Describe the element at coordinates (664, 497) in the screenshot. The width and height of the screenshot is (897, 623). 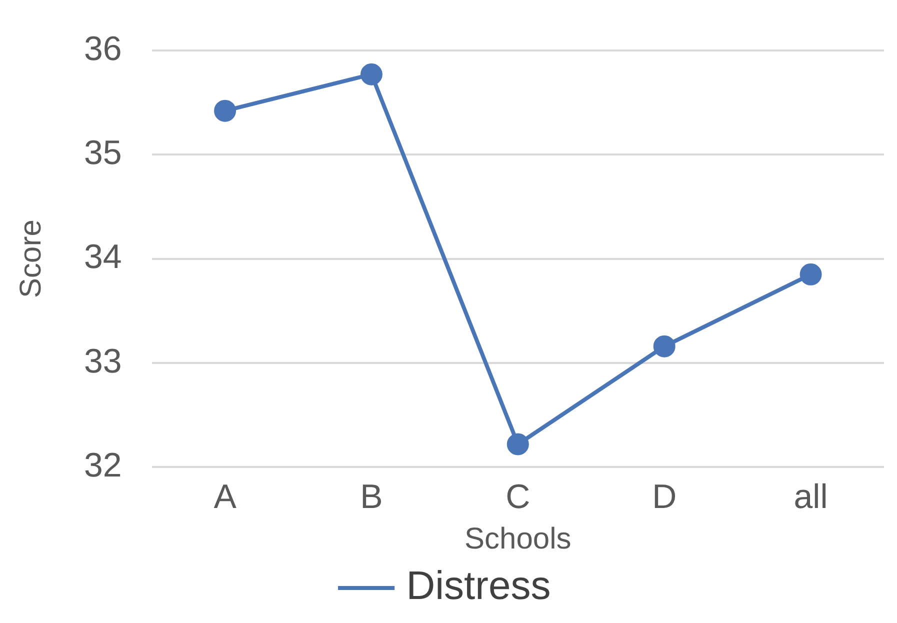
I see `x-tick-label: D` at that location.